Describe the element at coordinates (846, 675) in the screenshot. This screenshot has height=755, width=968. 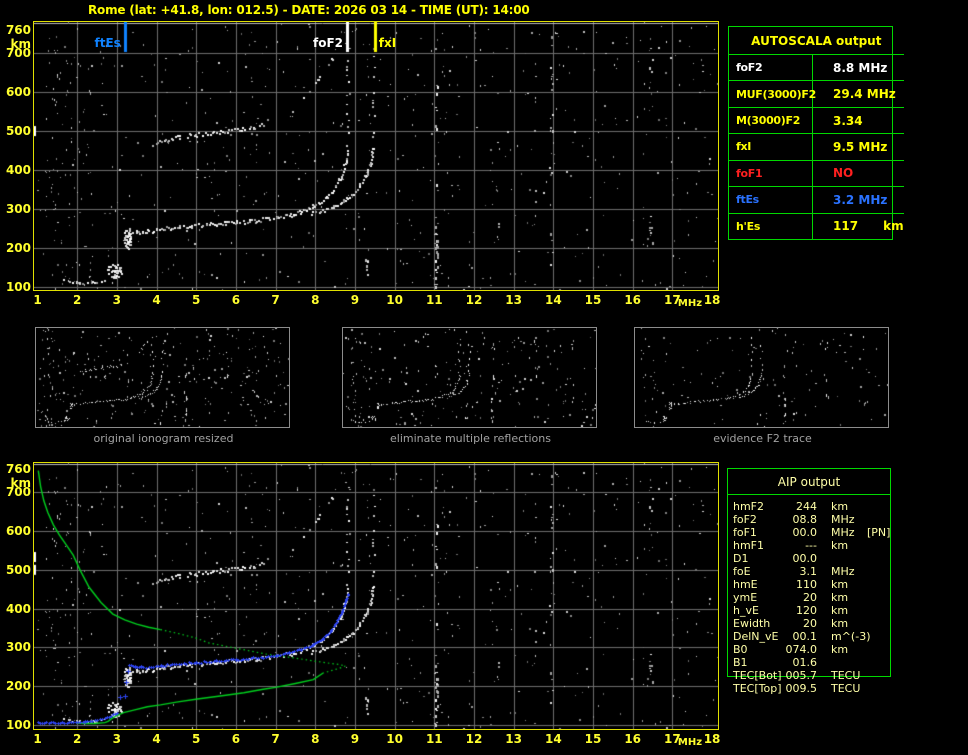
I see `aip-cell: TECU` at that location.